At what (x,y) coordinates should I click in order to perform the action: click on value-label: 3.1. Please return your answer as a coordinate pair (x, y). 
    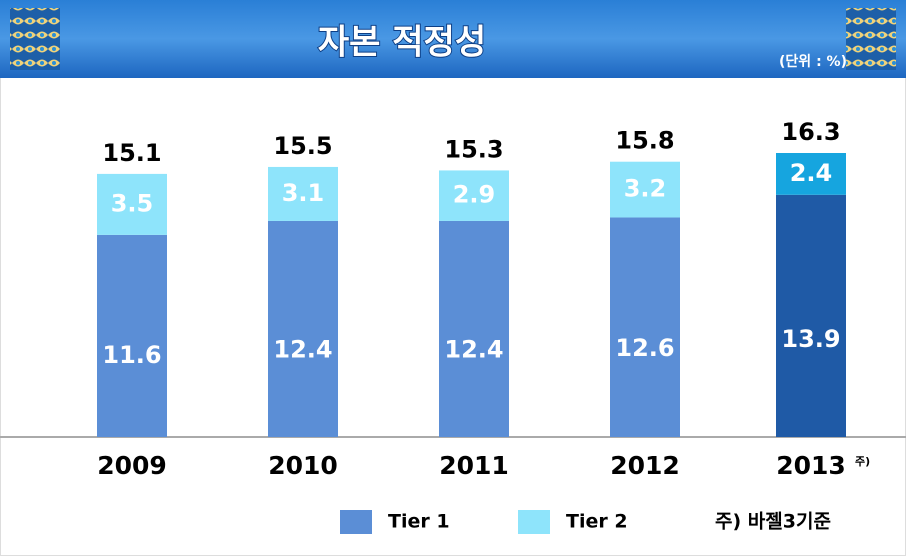
    Looking at the image, I should click on (303, 193).